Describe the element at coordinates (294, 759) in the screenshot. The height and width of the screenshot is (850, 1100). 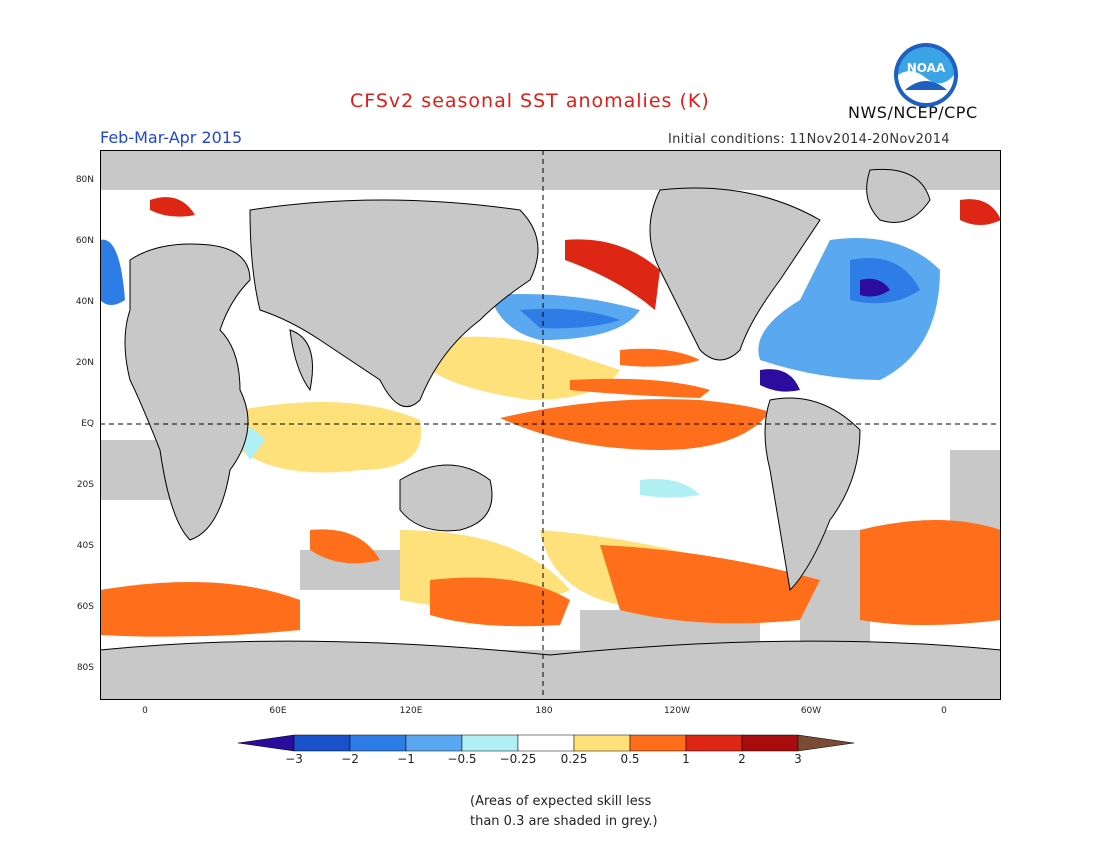
I see `colorbar-tick-label: −3` at that location.